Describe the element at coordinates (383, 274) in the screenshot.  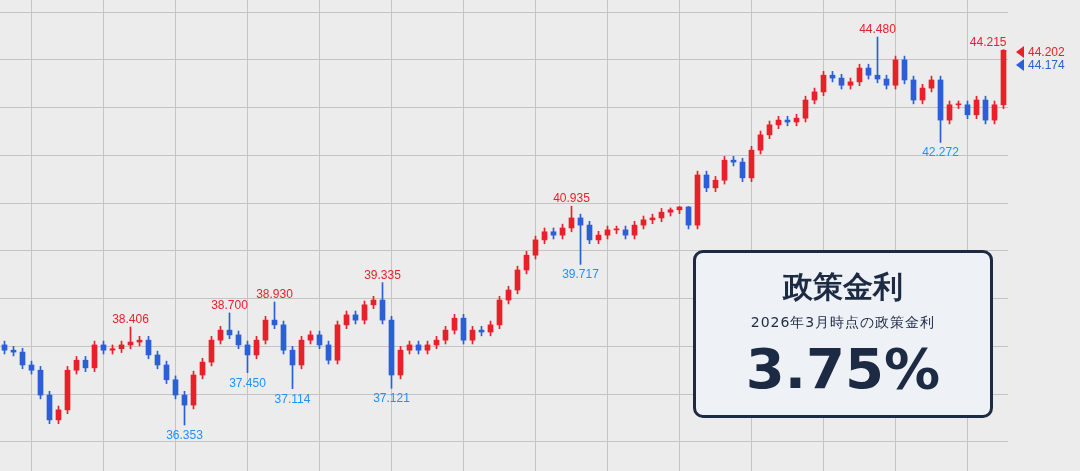
I see `annotation: 39.335` at that location.